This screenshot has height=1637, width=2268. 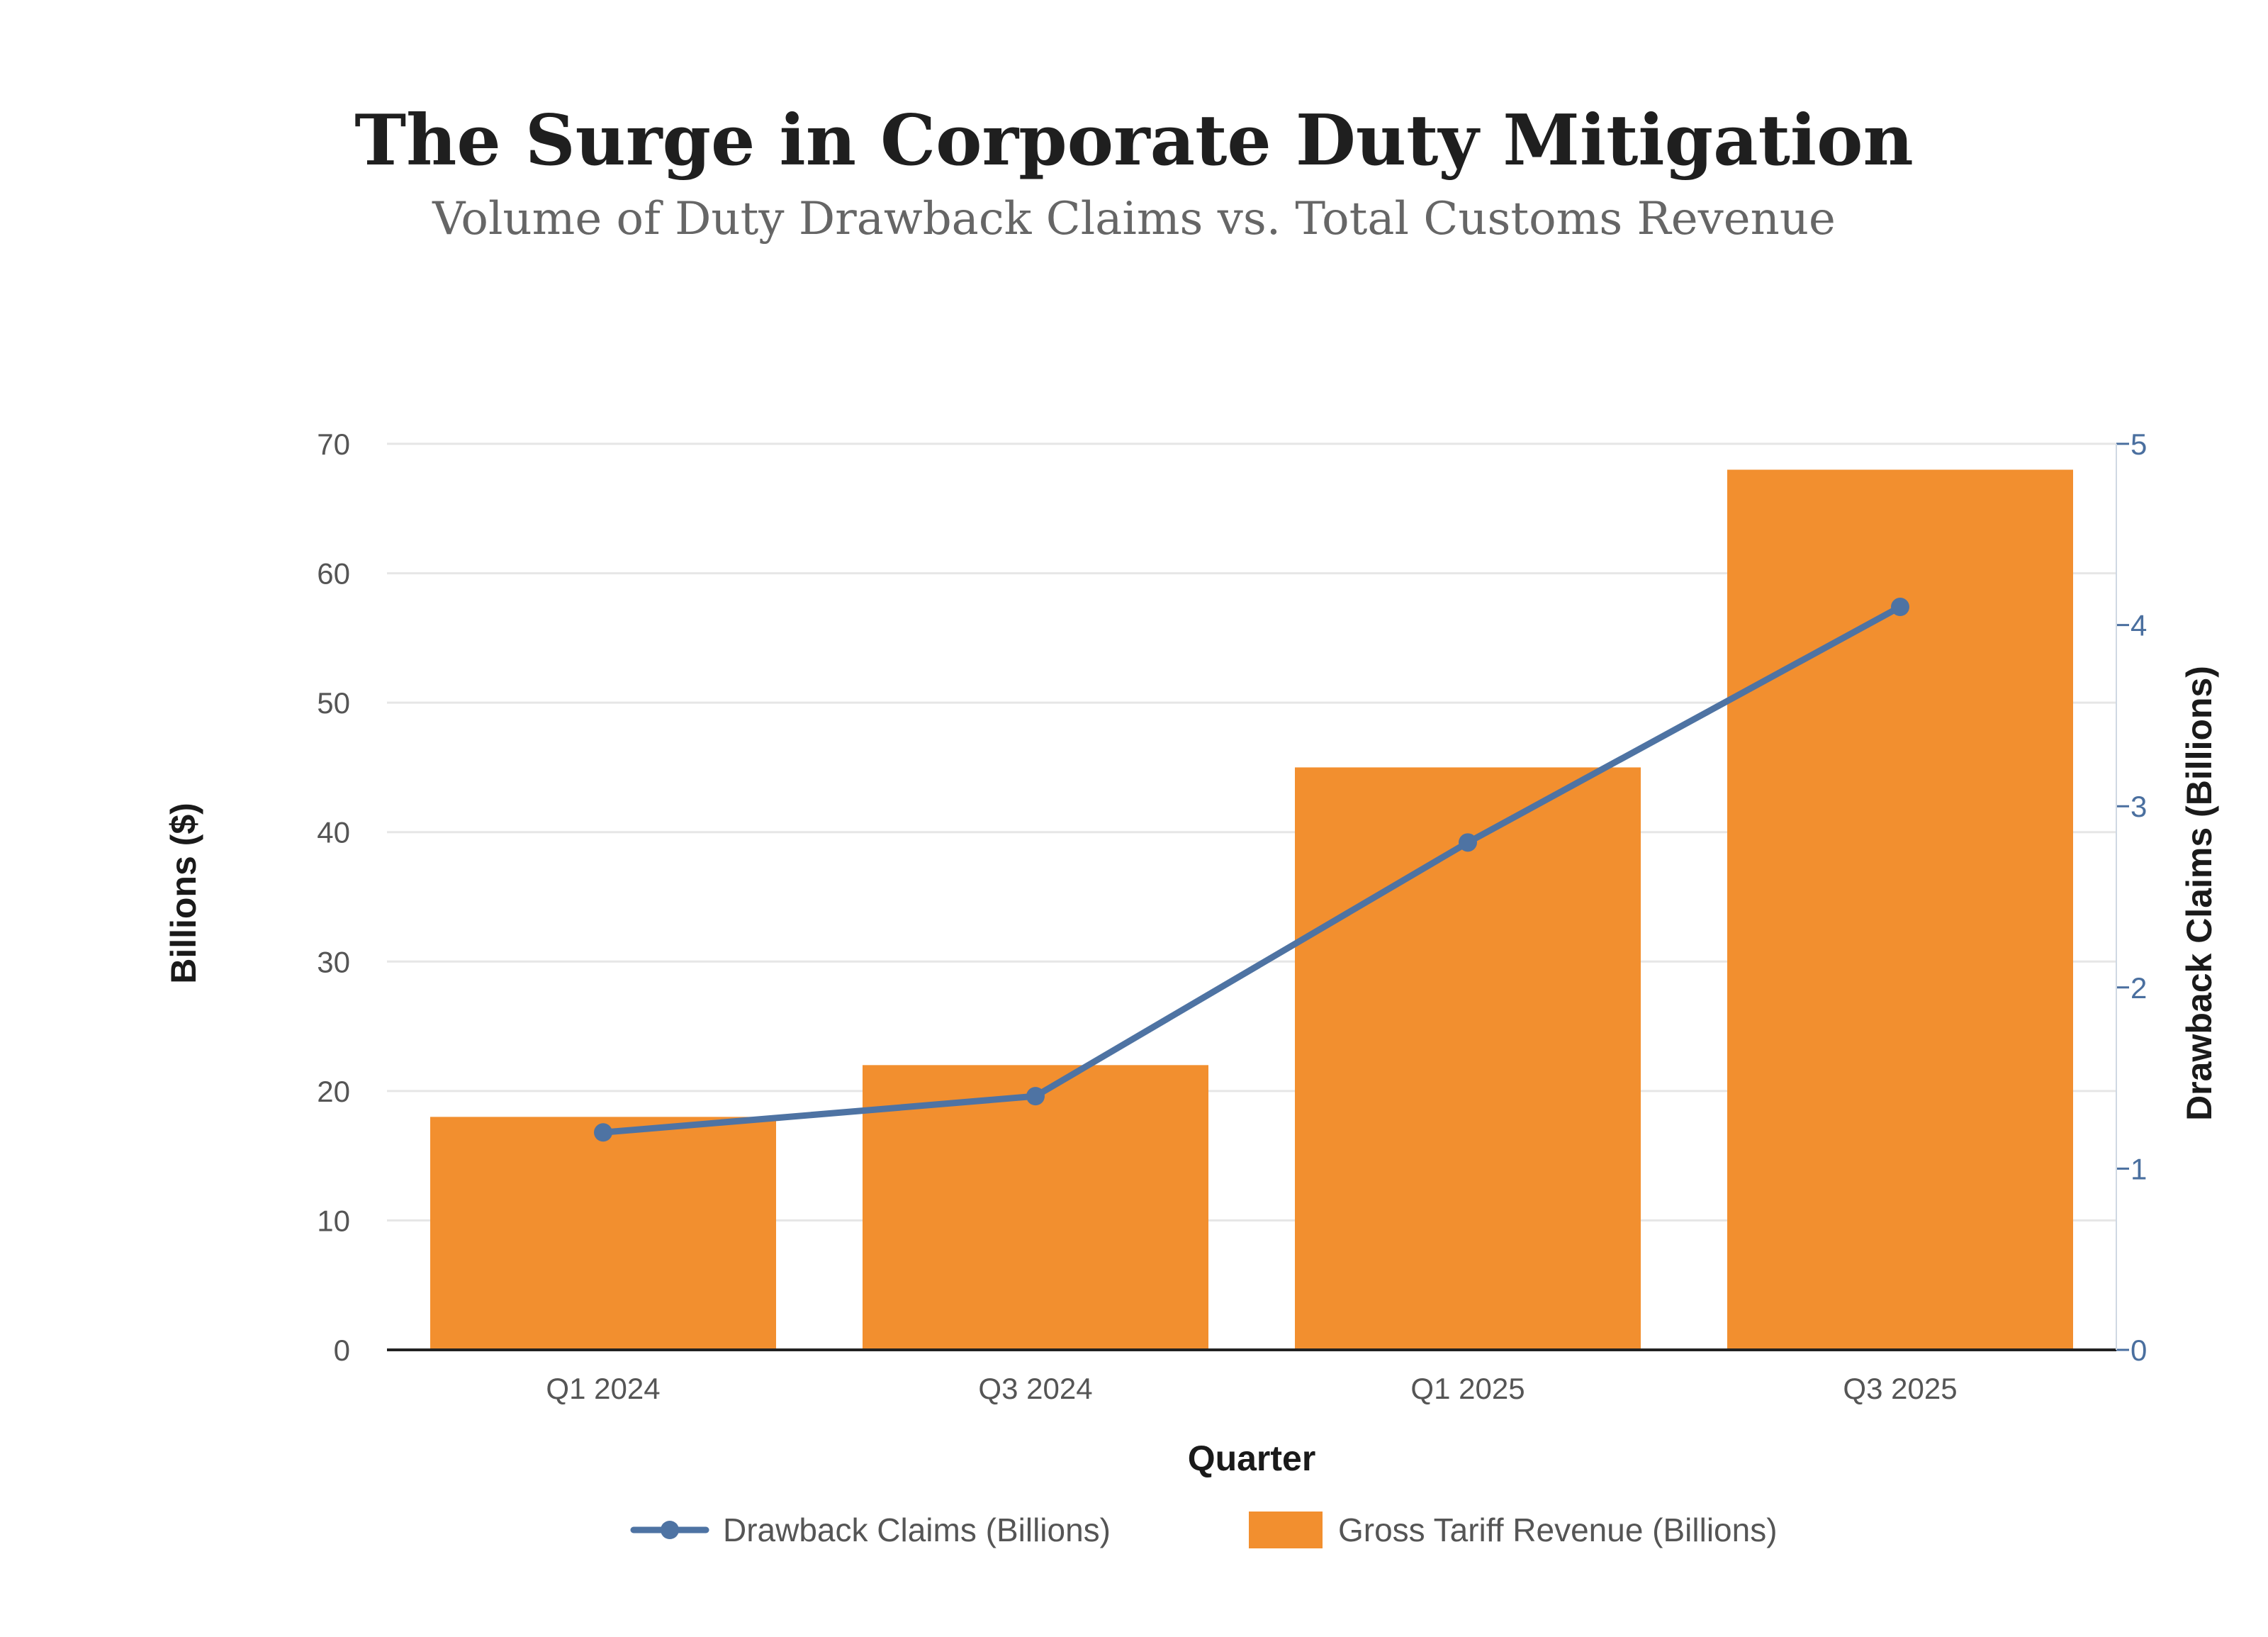 I want to click on y-tick-label: 20, so click(x=333, y=1091).